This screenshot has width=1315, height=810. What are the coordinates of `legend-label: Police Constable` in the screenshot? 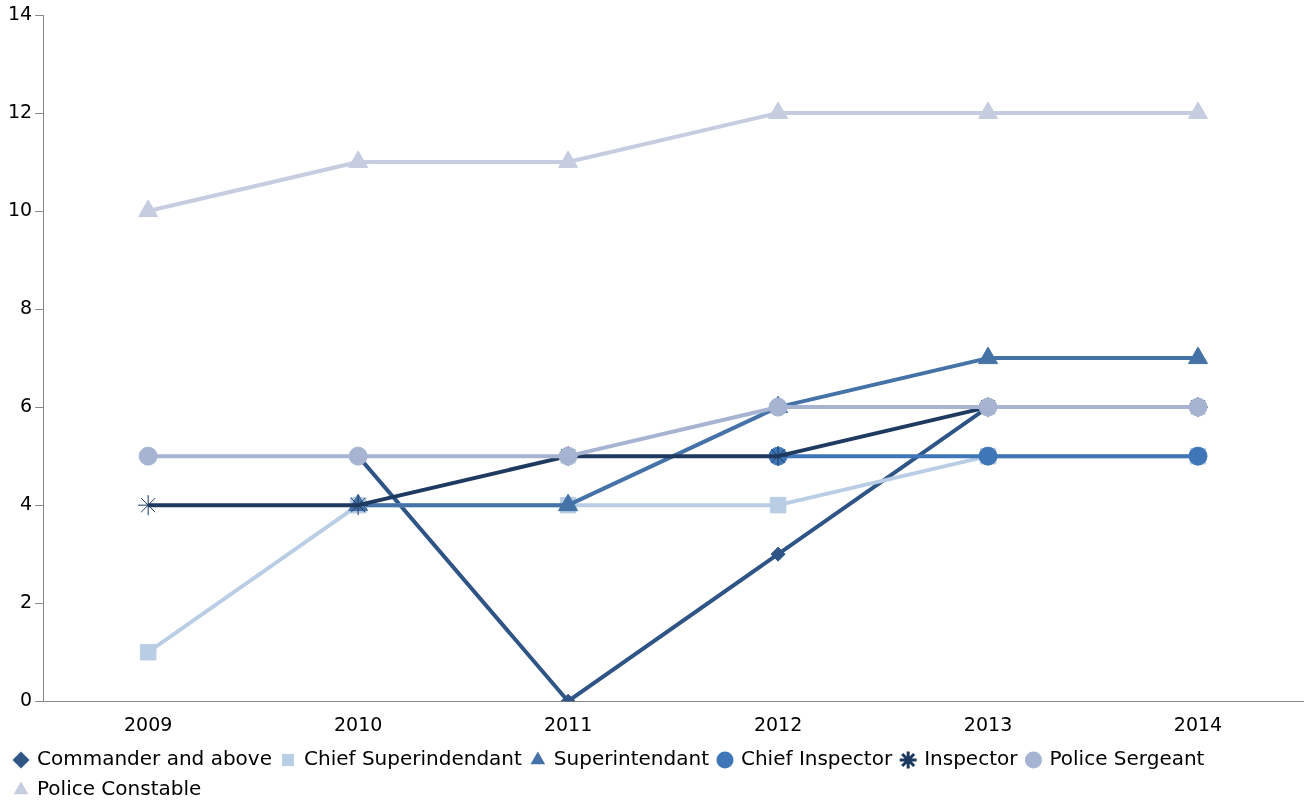 It's located at (119, 788).